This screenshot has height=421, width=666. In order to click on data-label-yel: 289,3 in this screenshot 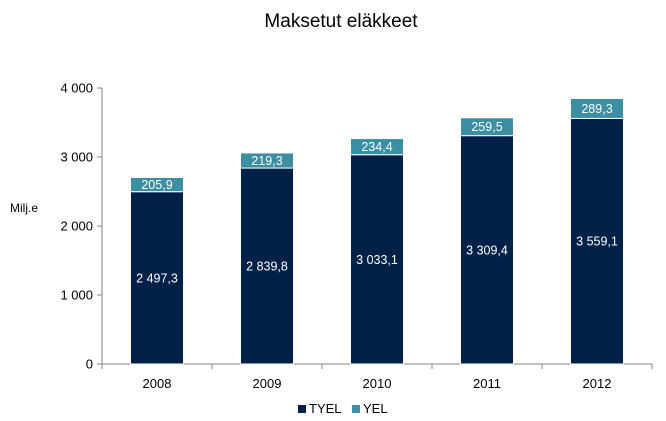, I will do `click(596, 109)`.